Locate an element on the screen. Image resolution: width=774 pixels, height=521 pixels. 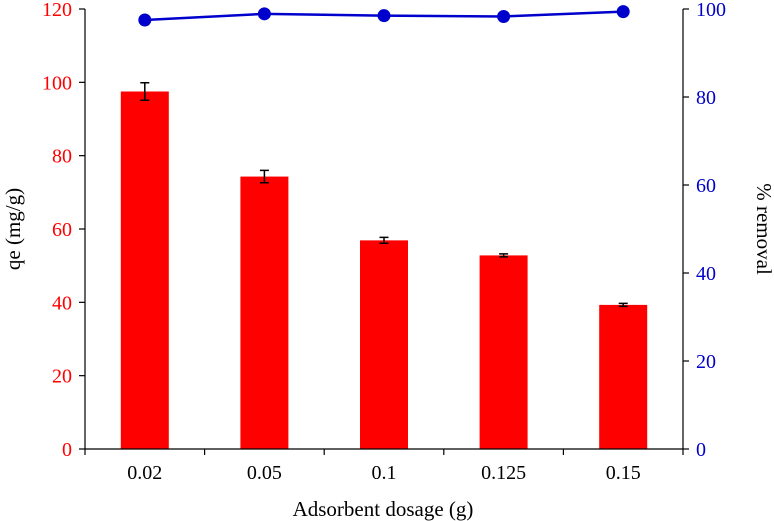
error-bar-0.02 is located at coordinates (145, 91).